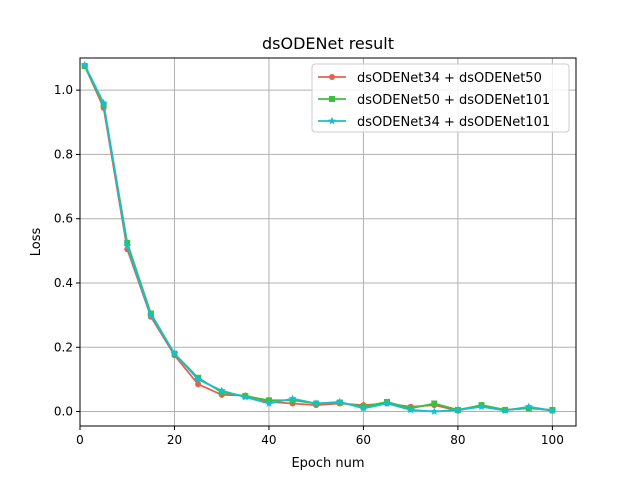 The height and width of the screenshot is (480, 640). What do you see at coordinates (63, 283) in the screenshot?
I see `y-tick-label: 0.4` at bounding box center [63, 283].